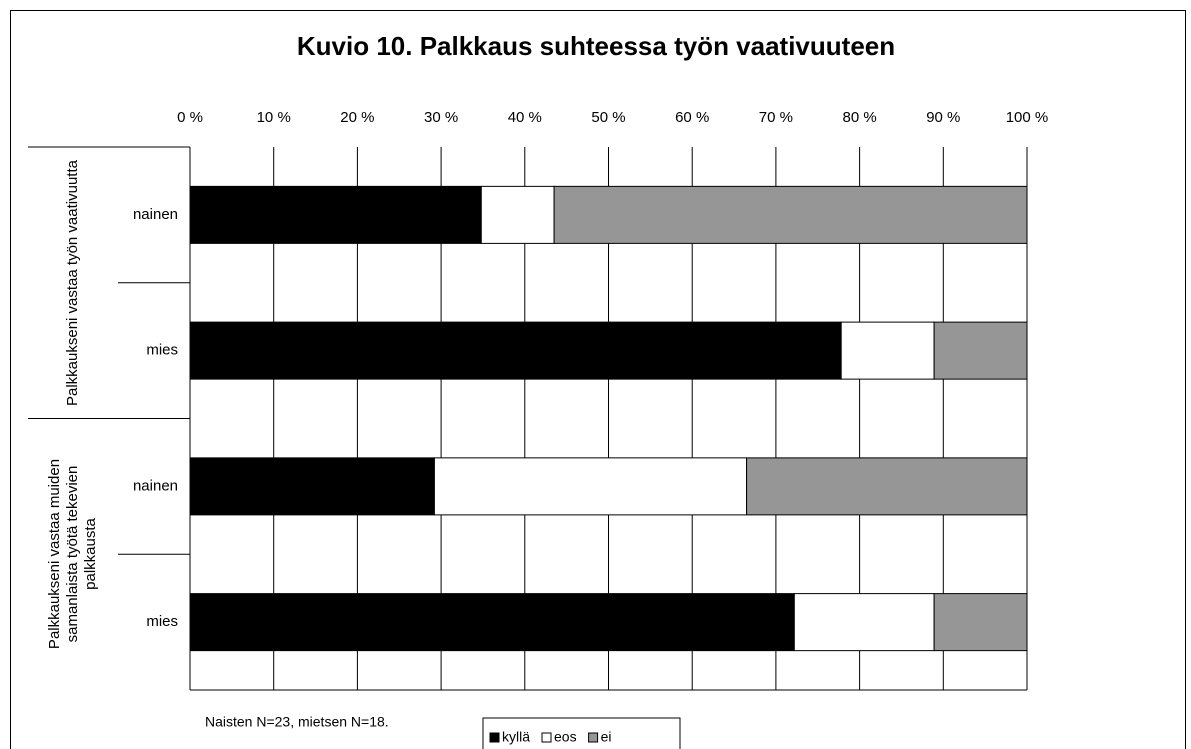 The width and height of the screenshot is (1191, 749). Describe the element at coordinates (357, 117) in the screenshot. I see `x-tick-label: 20 %` at that location.